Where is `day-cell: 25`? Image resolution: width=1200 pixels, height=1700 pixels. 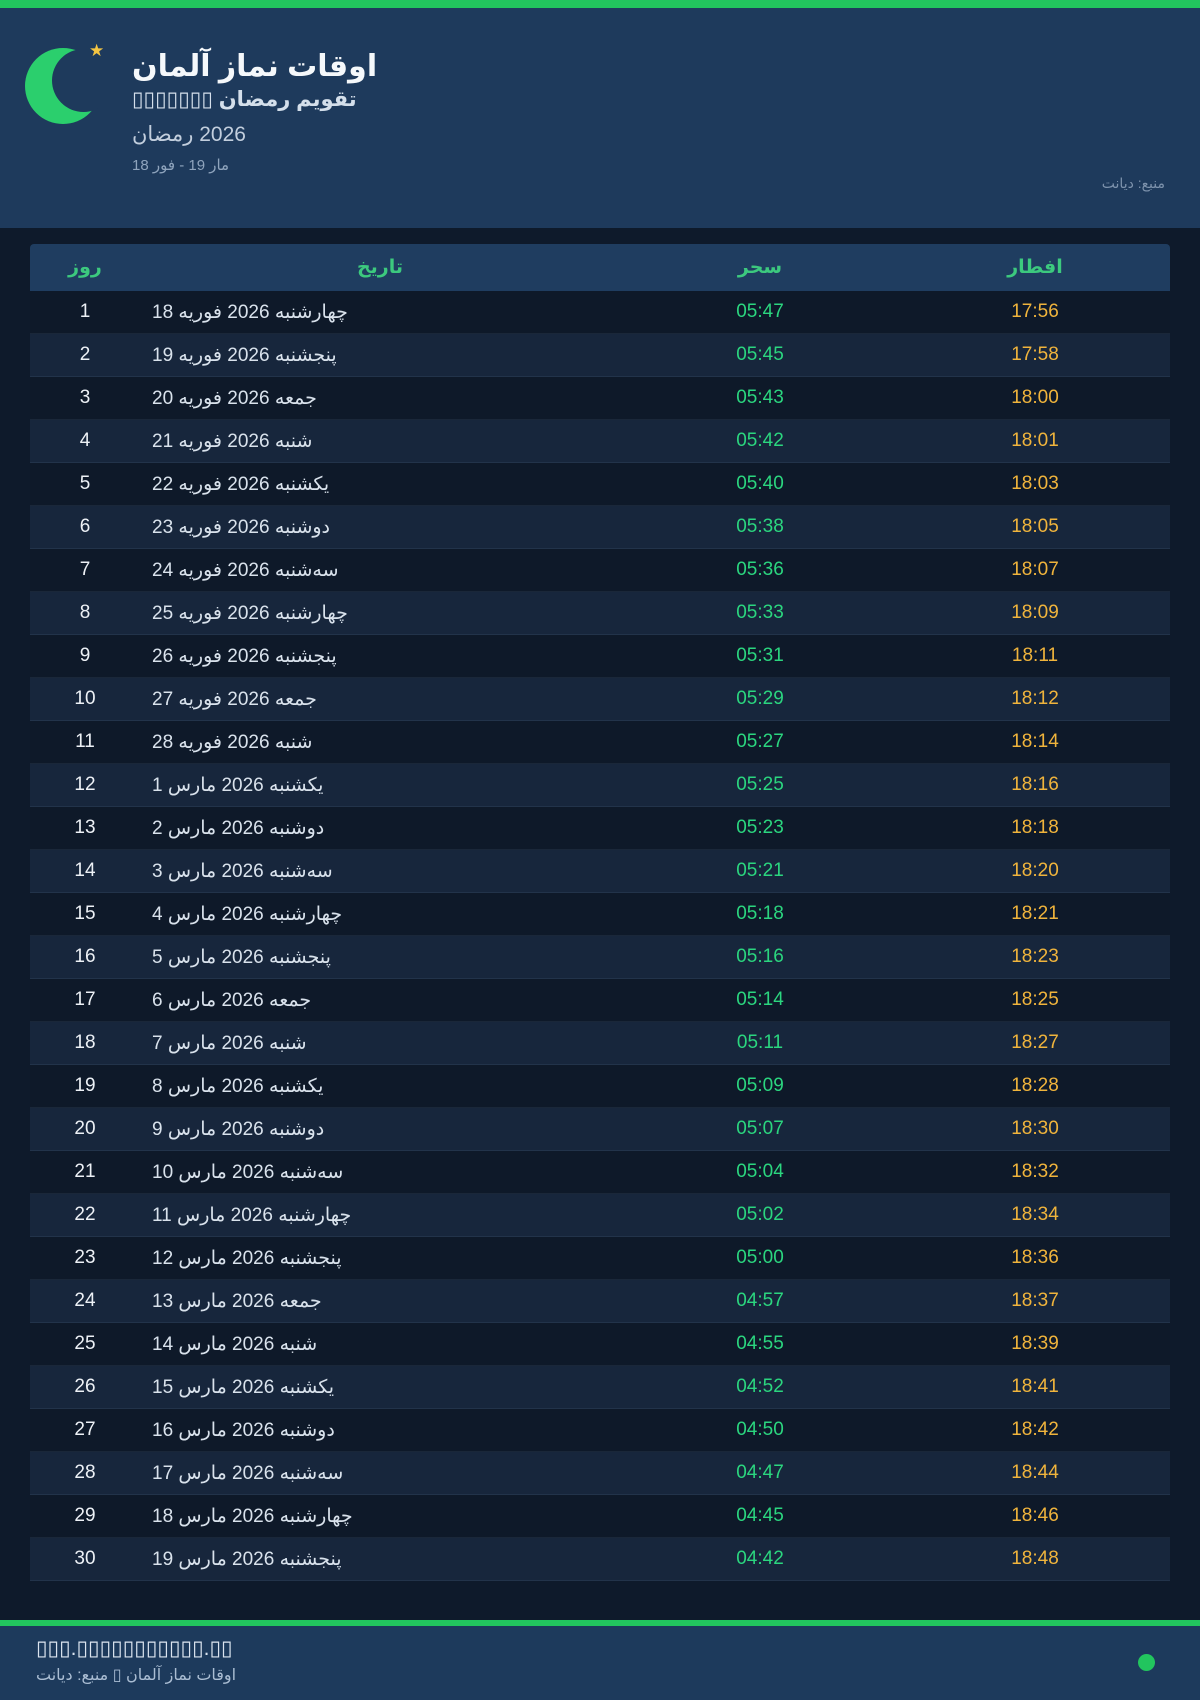 day-cell: 25 is located at coordinates (85, 1343).